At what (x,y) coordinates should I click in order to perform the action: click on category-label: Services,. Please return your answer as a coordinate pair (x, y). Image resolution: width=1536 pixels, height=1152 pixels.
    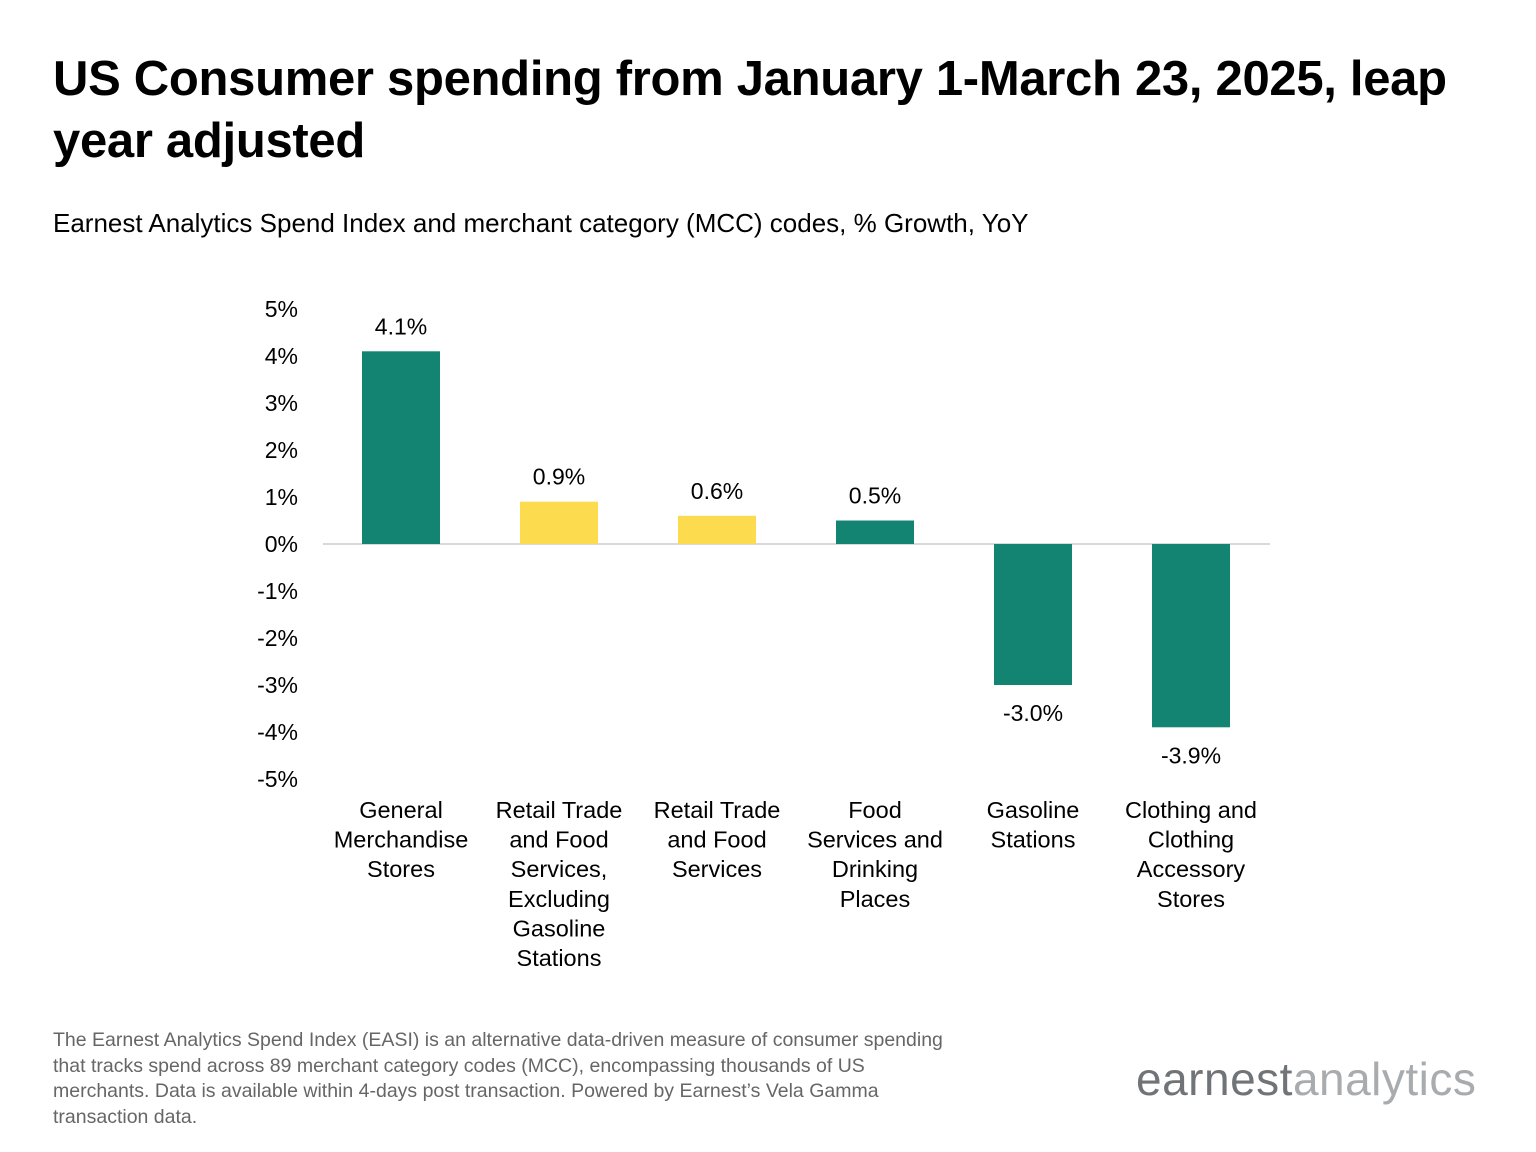
    Looking at the image, I should click on (559, 869).